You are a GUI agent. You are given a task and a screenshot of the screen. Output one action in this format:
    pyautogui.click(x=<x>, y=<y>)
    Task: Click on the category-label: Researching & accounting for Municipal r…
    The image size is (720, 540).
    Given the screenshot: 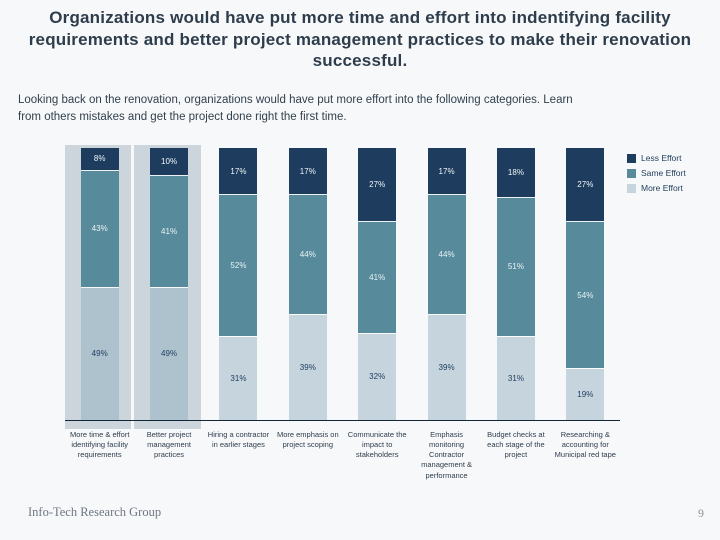 What is the action you would take?
    pyautogui.click(x=585, y=445)
    